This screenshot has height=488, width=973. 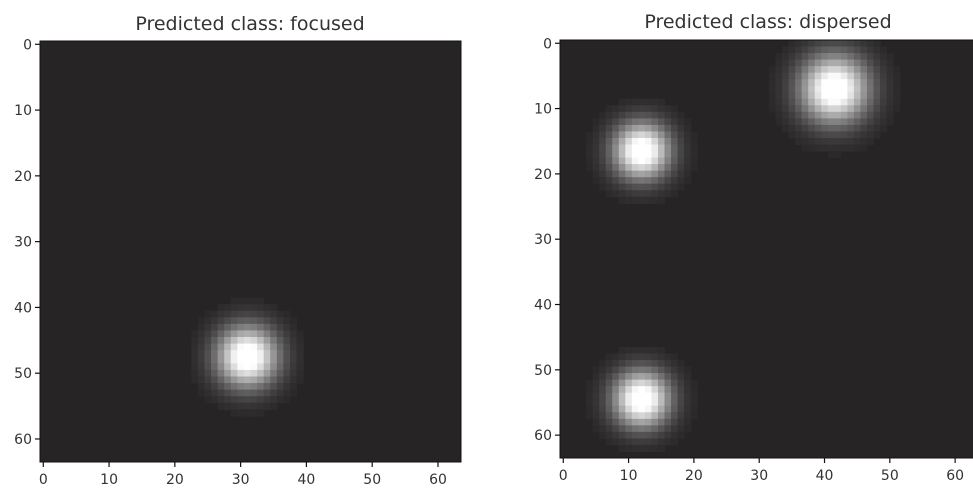 I want to click on x-tick-label: 50, so click(x=890, y=476).